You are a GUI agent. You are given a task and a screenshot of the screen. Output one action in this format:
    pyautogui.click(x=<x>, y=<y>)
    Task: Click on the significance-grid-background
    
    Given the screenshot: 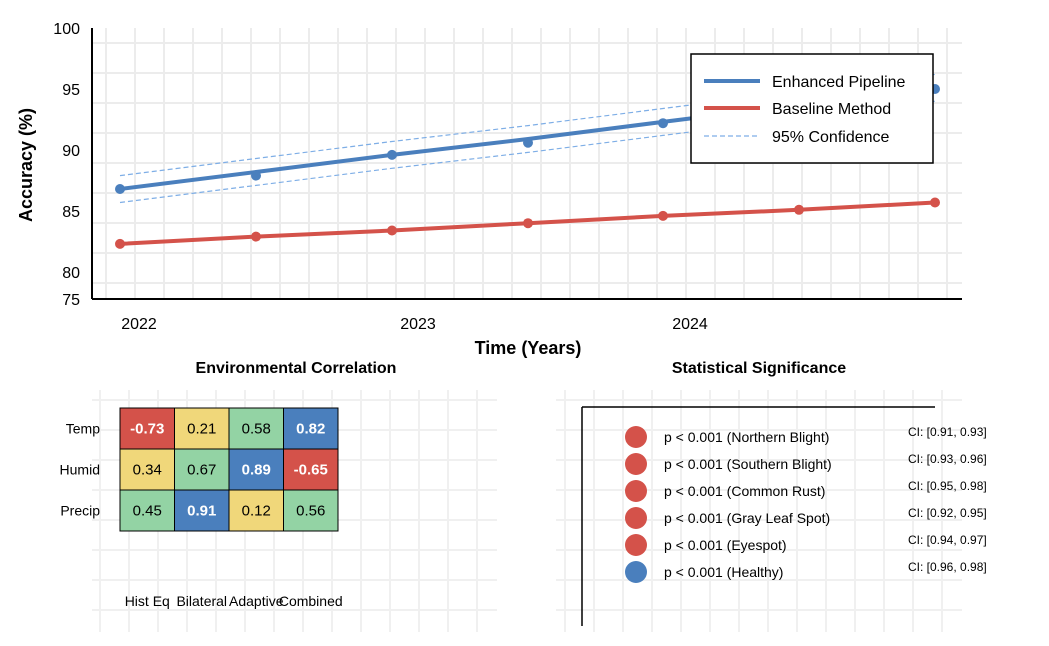 What is the action you would take?
    pyautogui.click(x=759, y=511)
    